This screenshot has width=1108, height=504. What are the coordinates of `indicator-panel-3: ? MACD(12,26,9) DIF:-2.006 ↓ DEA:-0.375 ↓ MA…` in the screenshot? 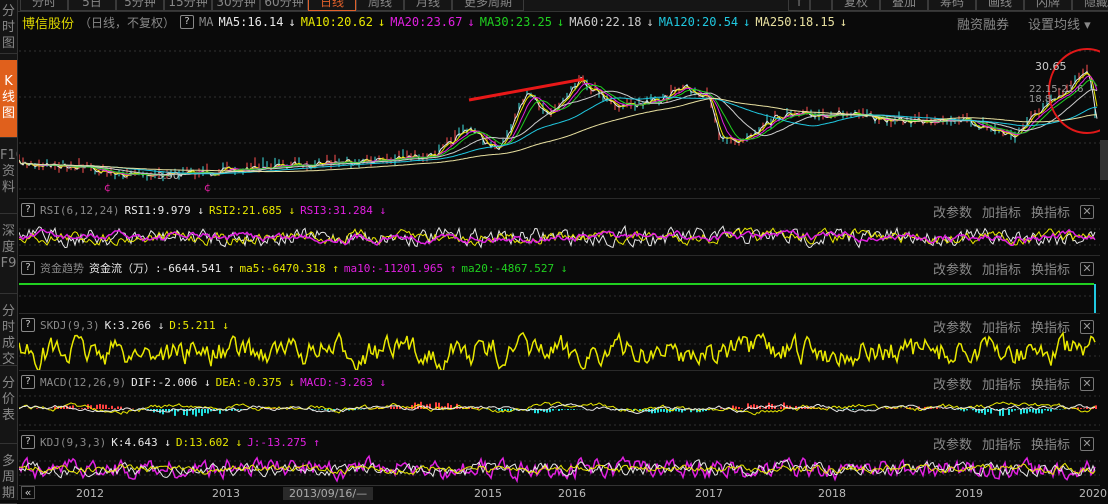 It's located at (559, 400).